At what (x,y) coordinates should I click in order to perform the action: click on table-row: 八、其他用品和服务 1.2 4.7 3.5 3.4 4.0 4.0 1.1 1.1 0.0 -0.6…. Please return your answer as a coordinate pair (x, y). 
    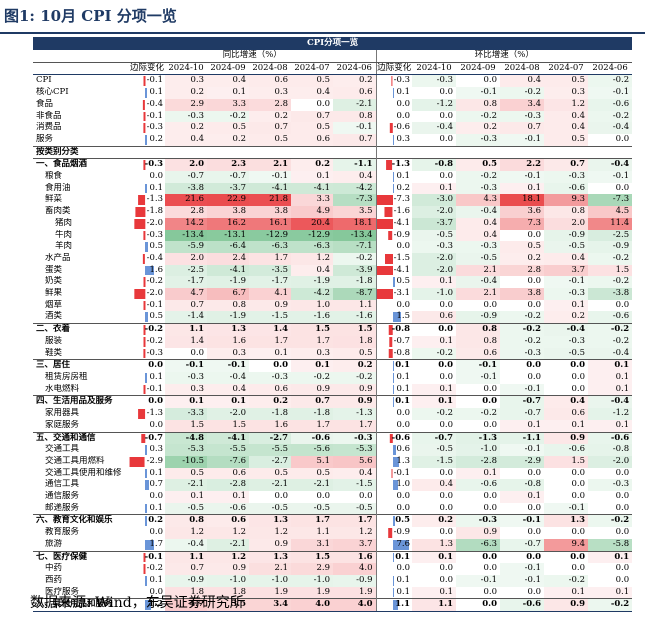
    Looking at the image, I should click on (333, 605).